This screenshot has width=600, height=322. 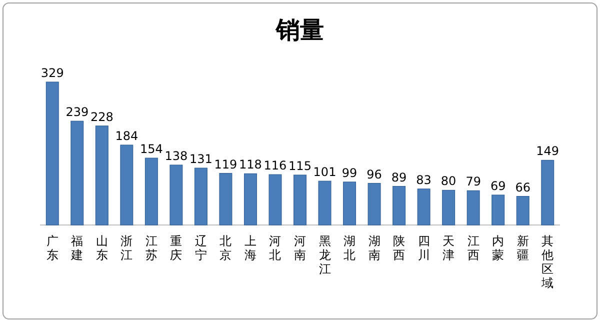 I want to click on data-label: 116, so click(x=275, y=165).